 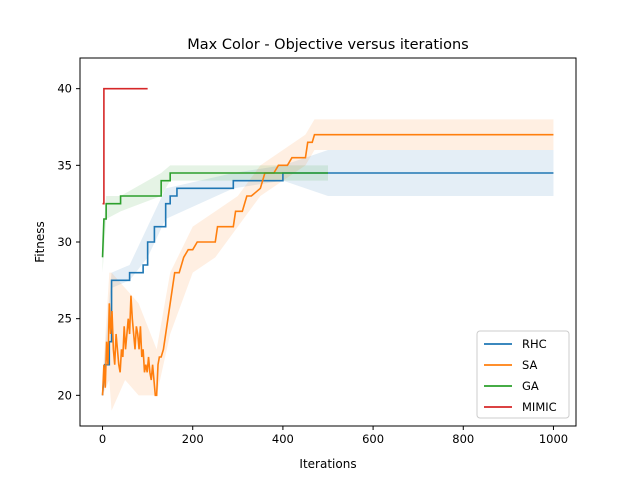 I want to click on y-axis: 20 25 30 35 40, so click(x=68, y=242).